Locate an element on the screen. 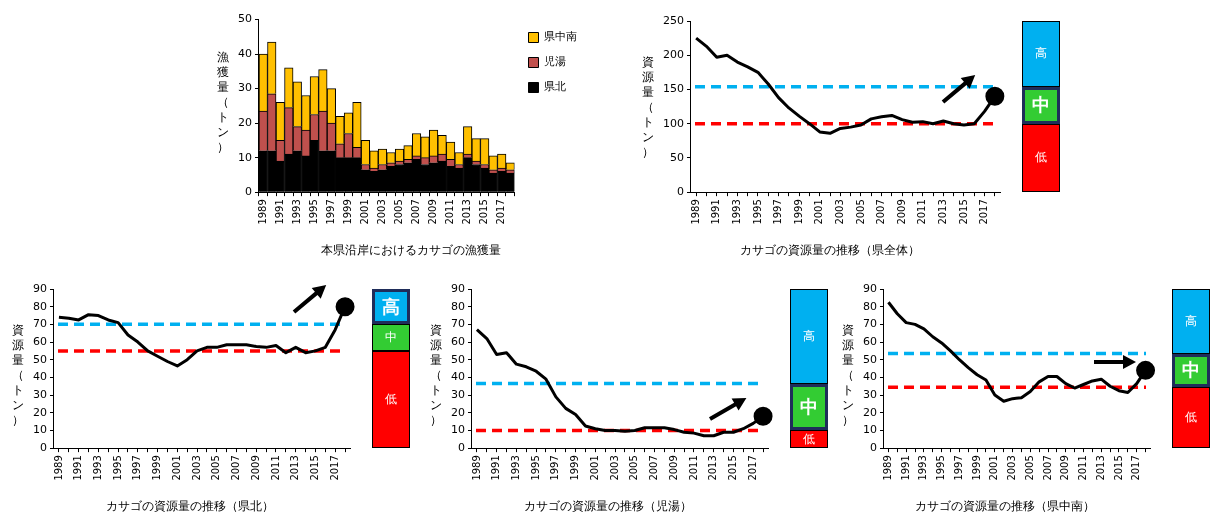  y-tick-label: 200 is located at coordinates (673, 55).